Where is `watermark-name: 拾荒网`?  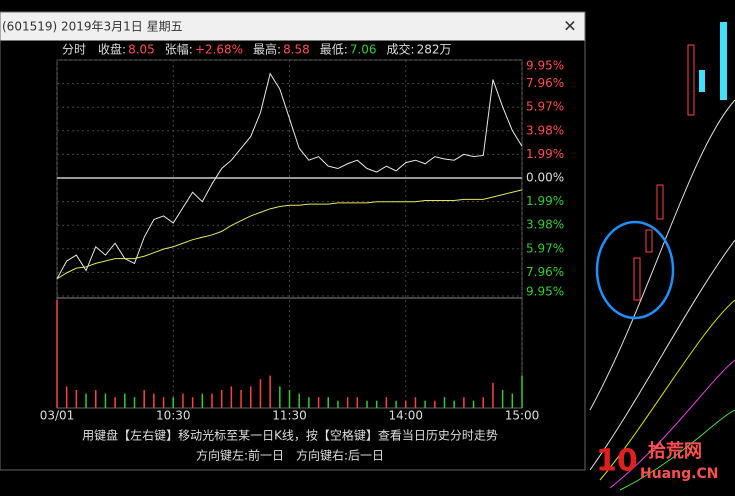 watermark-name: 拾荒网 is located at coordinates (675, 451).